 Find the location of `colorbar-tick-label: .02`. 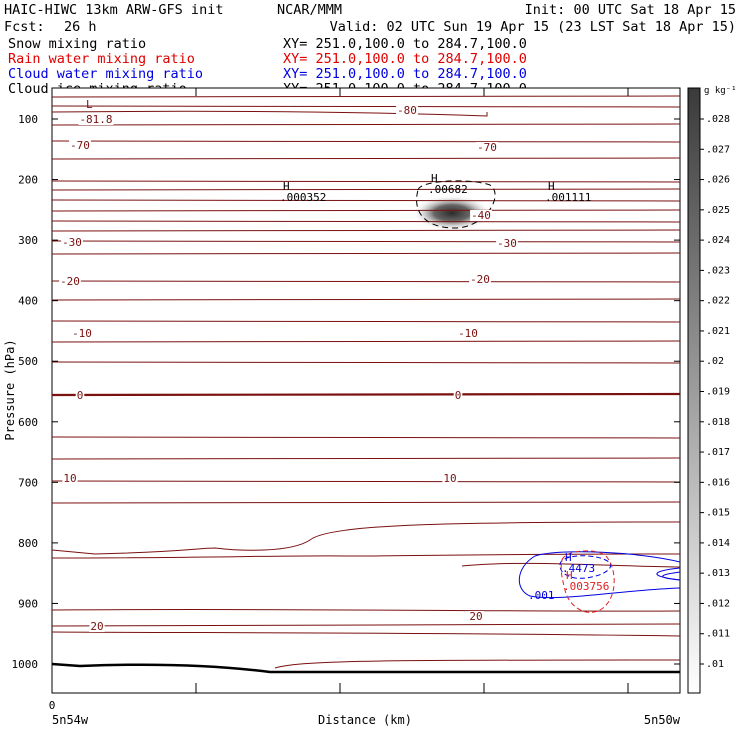

colorbar-tick-label: .02 is located at coordinates (715, 361).